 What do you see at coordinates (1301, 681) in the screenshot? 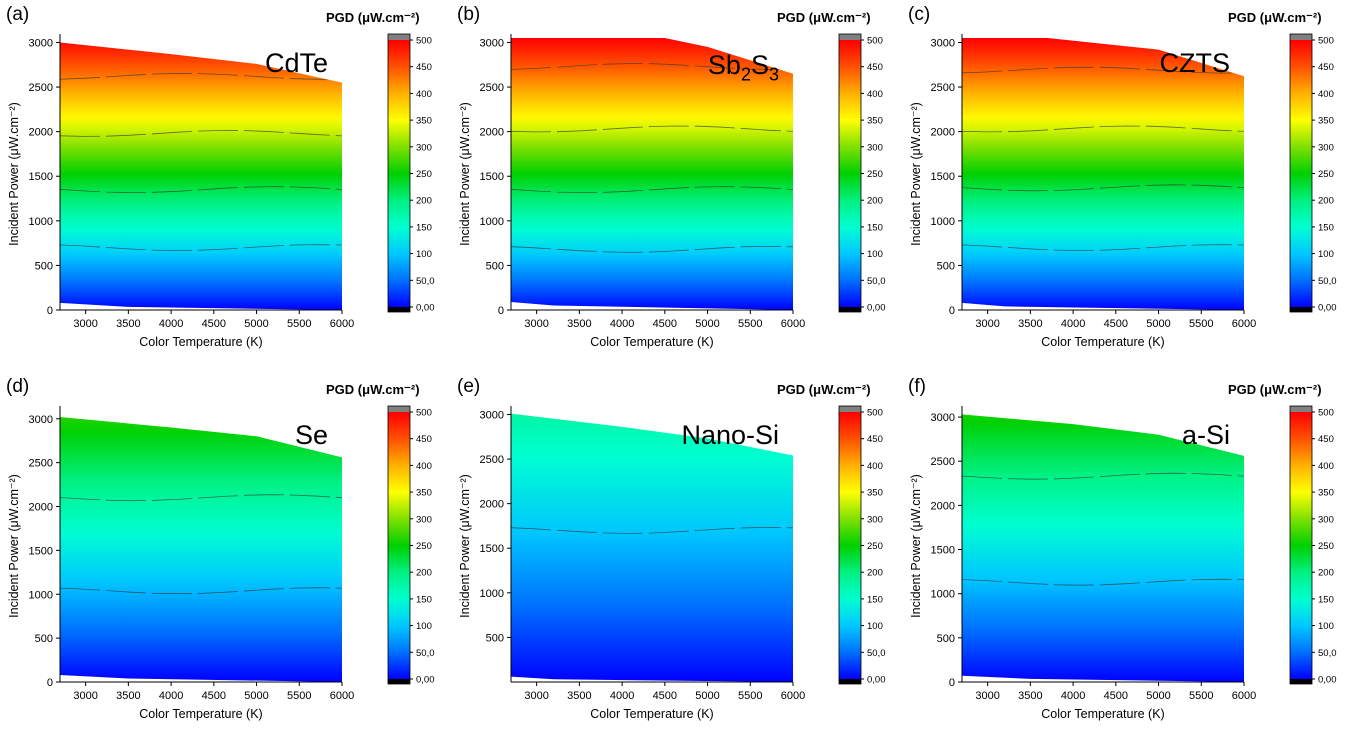
I see `colorbar-bottom-cap` at bounding box center [1301, 681].